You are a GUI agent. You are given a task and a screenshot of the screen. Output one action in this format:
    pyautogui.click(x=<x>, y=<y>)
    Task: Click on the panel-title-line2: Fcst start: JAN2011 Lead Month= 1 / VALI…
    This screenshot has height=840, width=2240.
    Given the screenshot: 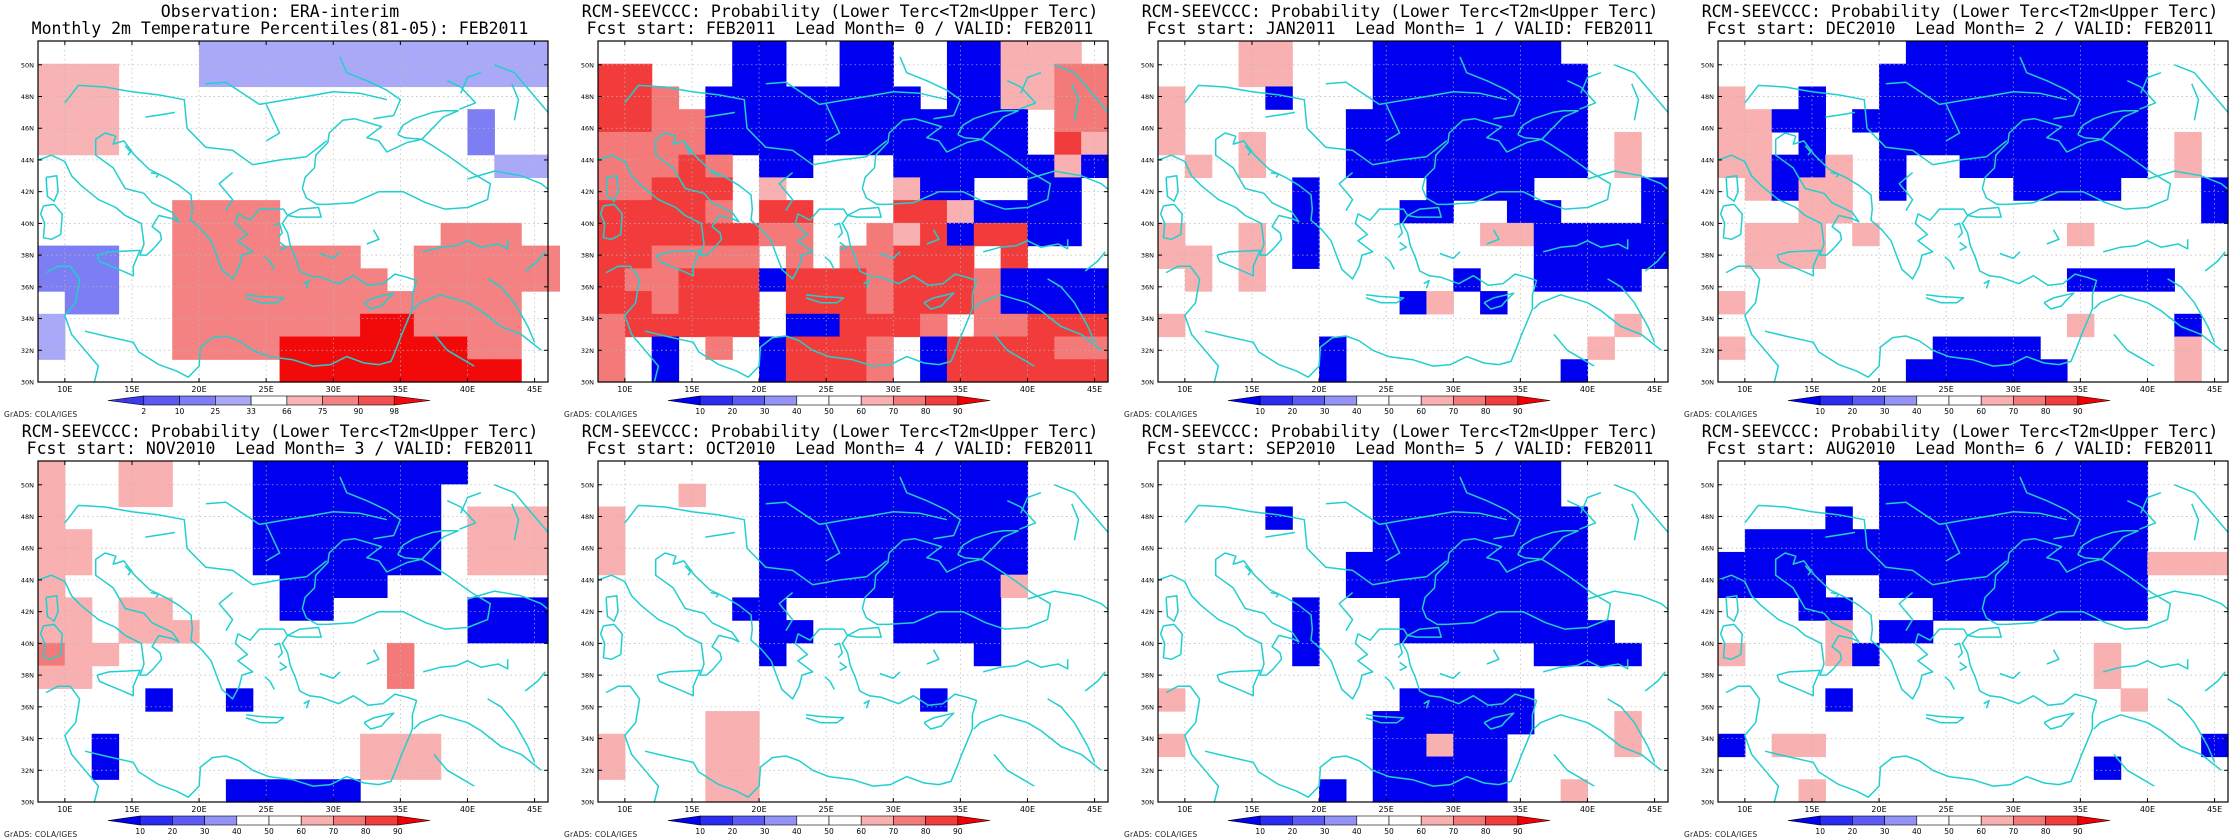 What is the action you would take?
    pyautogui.click(x=1400, y=28)
    